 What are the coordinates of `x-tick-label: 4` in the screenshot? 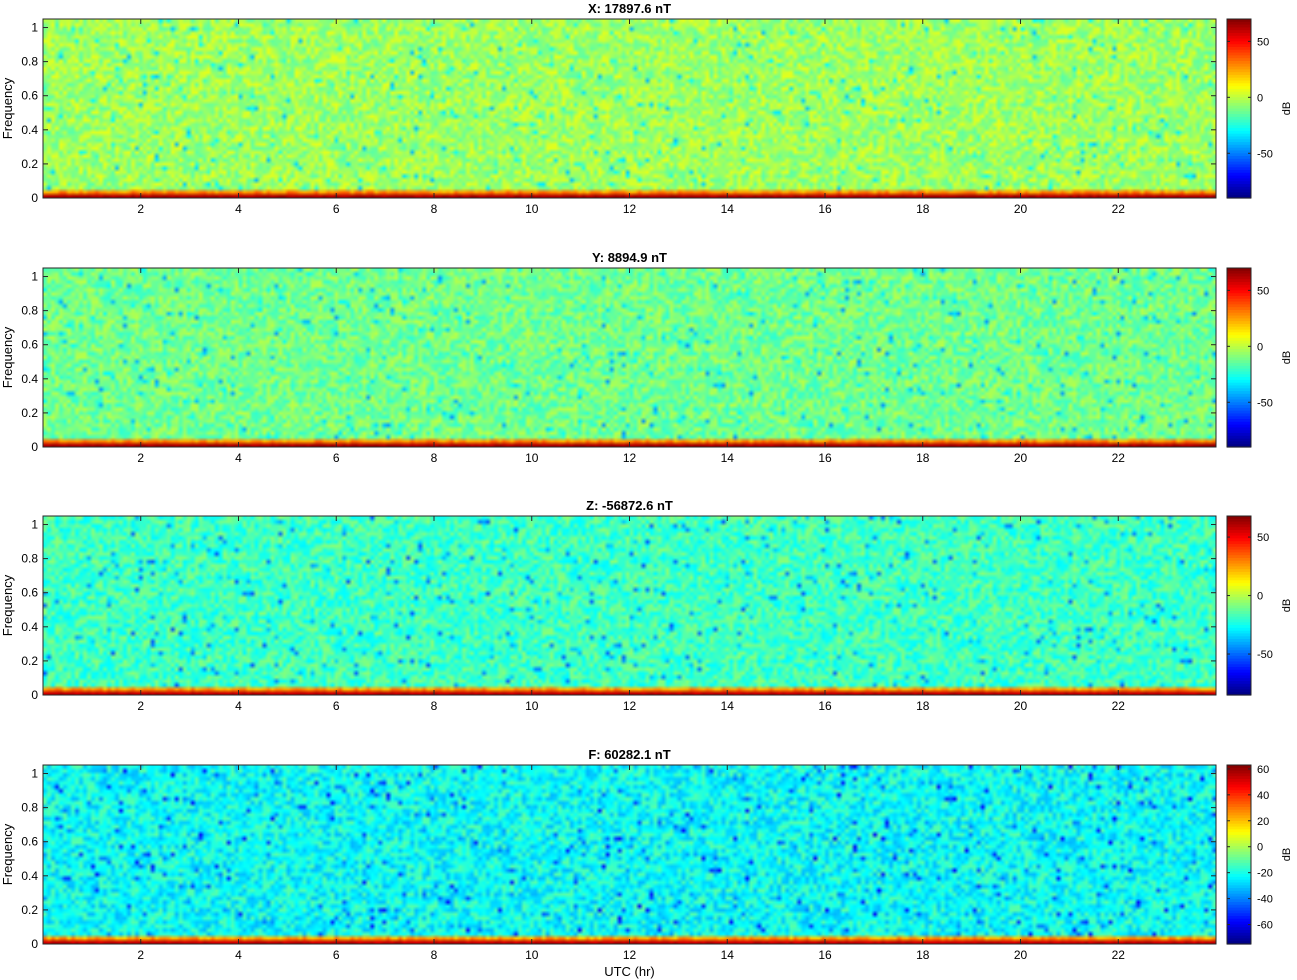 It's located at (238, 706).